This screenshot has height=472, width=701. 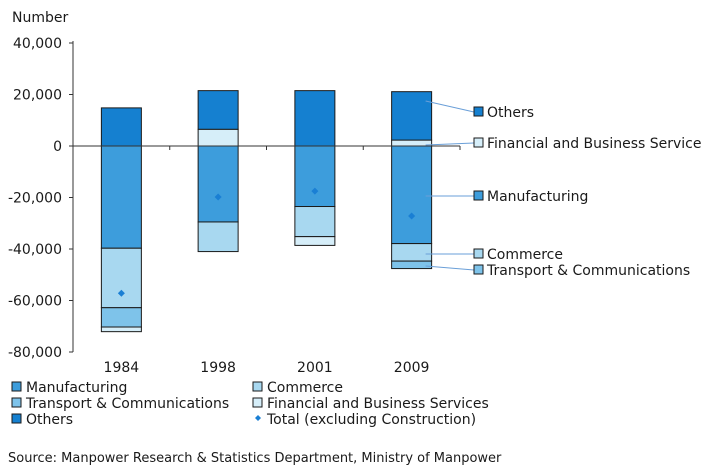 What do you see at coordinates (57, 147) in the screenshot?
I see `y-tick-label: 0` at bounding box center [57, 147].